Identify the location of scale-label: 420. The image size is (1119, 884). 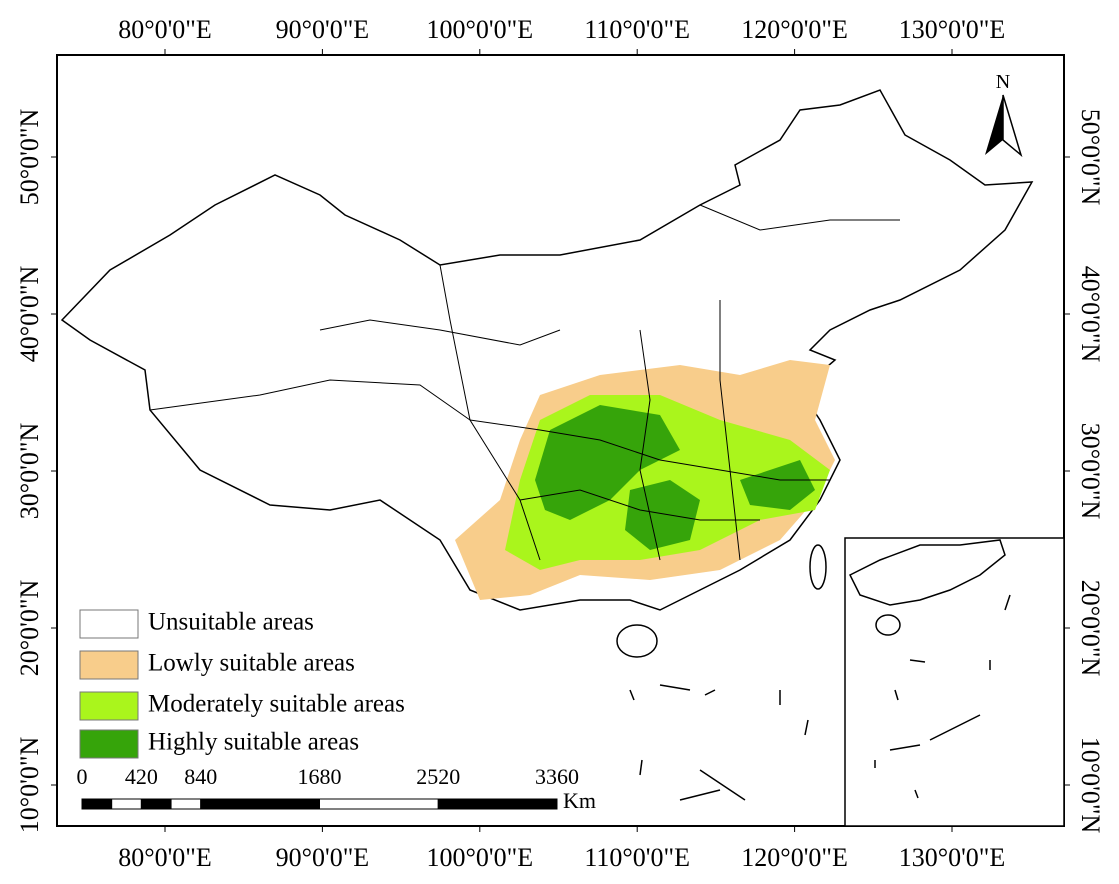
(141, 776).